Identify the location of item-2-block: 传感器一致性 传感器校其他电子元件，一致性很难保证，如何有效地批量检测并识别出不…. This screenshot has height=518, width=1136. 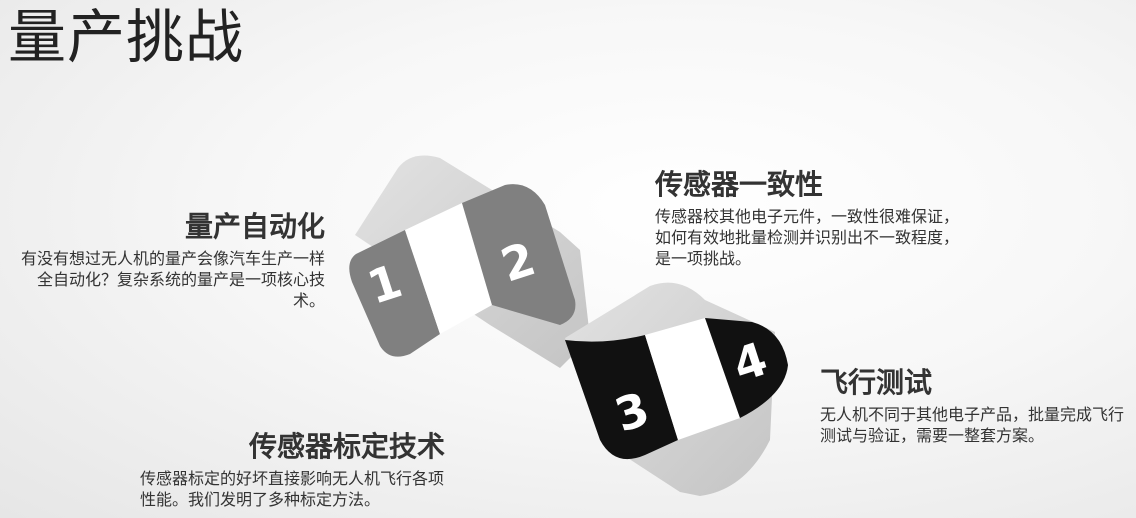
(807, 218).